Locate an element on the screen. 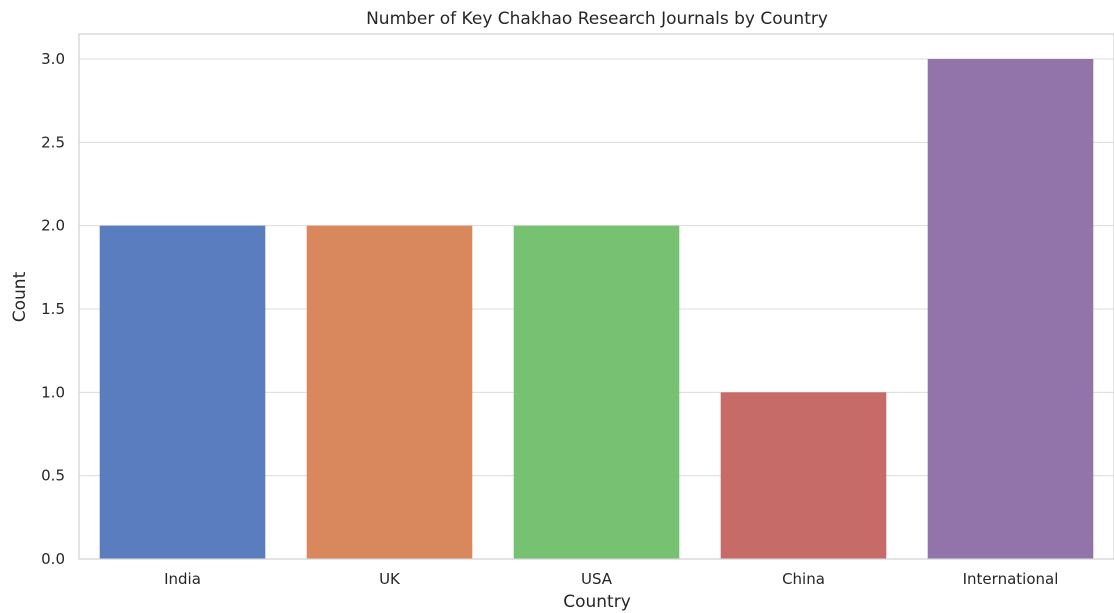 The height and width of the screenshot is (613, 1114). y-tick-label: 2.5 is located at coordinates (53, 142).